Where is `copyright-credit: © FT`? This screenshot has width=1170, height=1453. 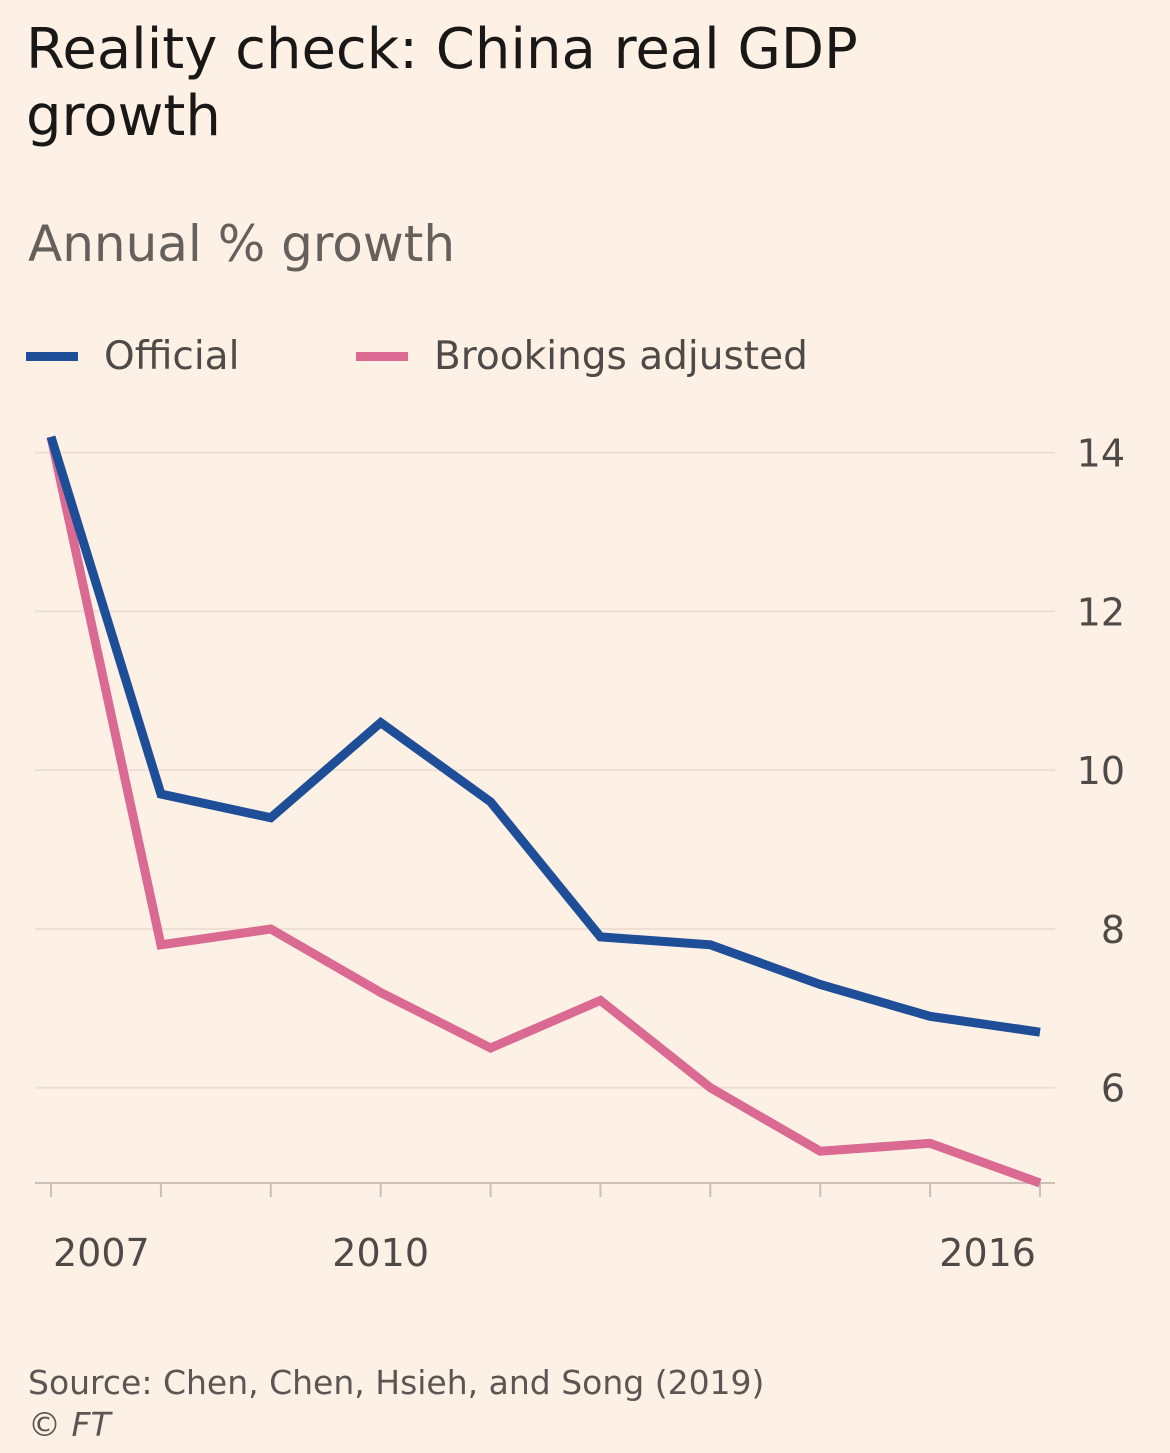 copyright-credit: © FT is located at coordinates (69, 1424).